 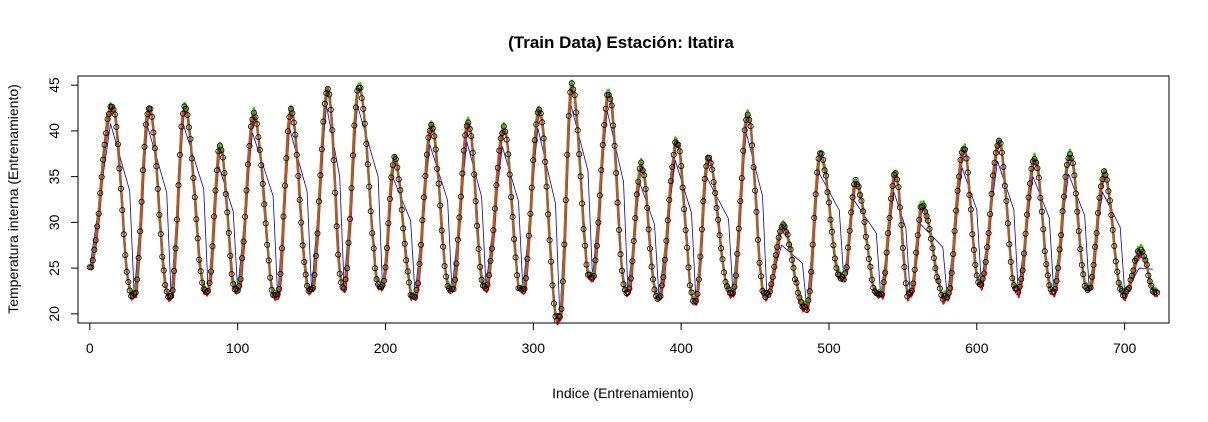 I want to click on y-tick-label: 40, so click(x=54, y=131).